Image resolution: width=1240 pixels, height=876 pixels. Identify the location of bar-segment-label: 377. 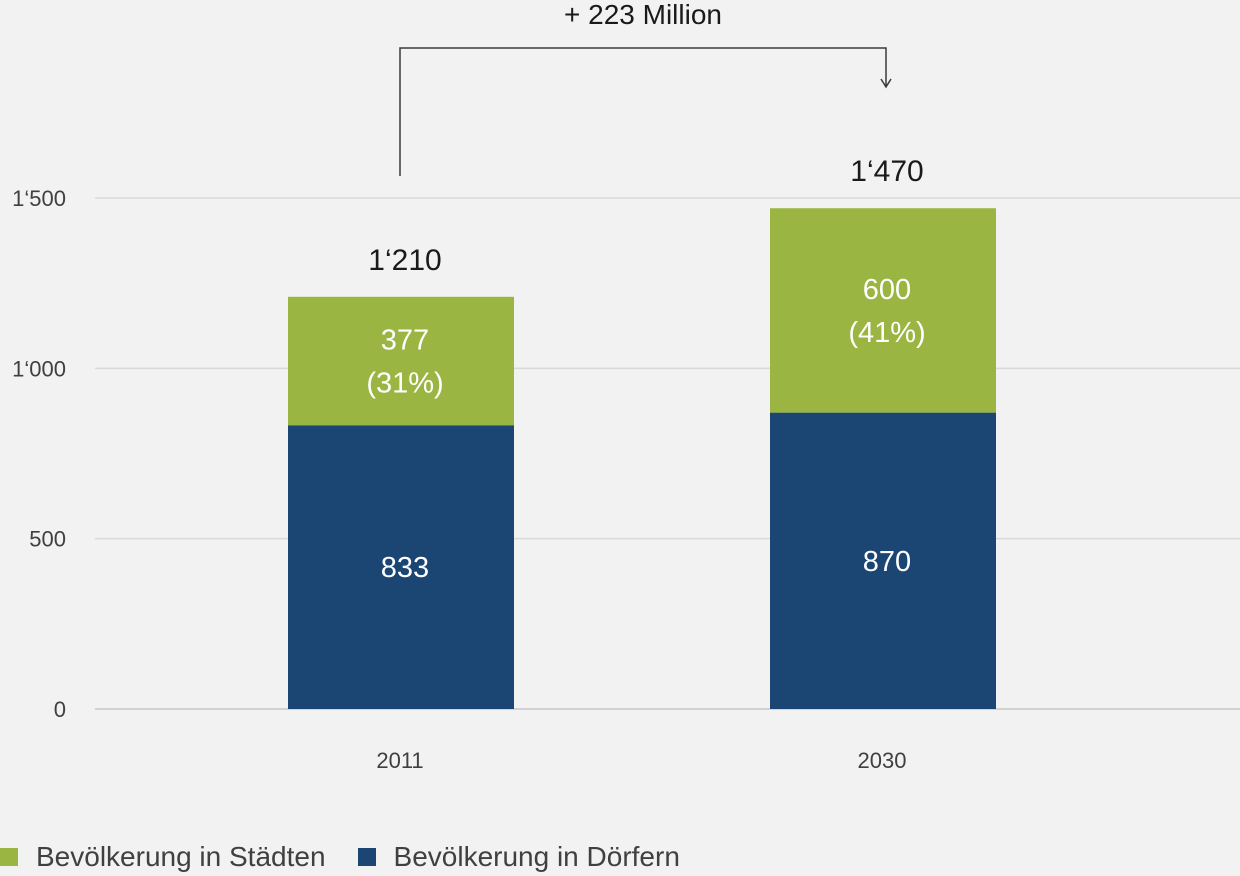
(405, 341).